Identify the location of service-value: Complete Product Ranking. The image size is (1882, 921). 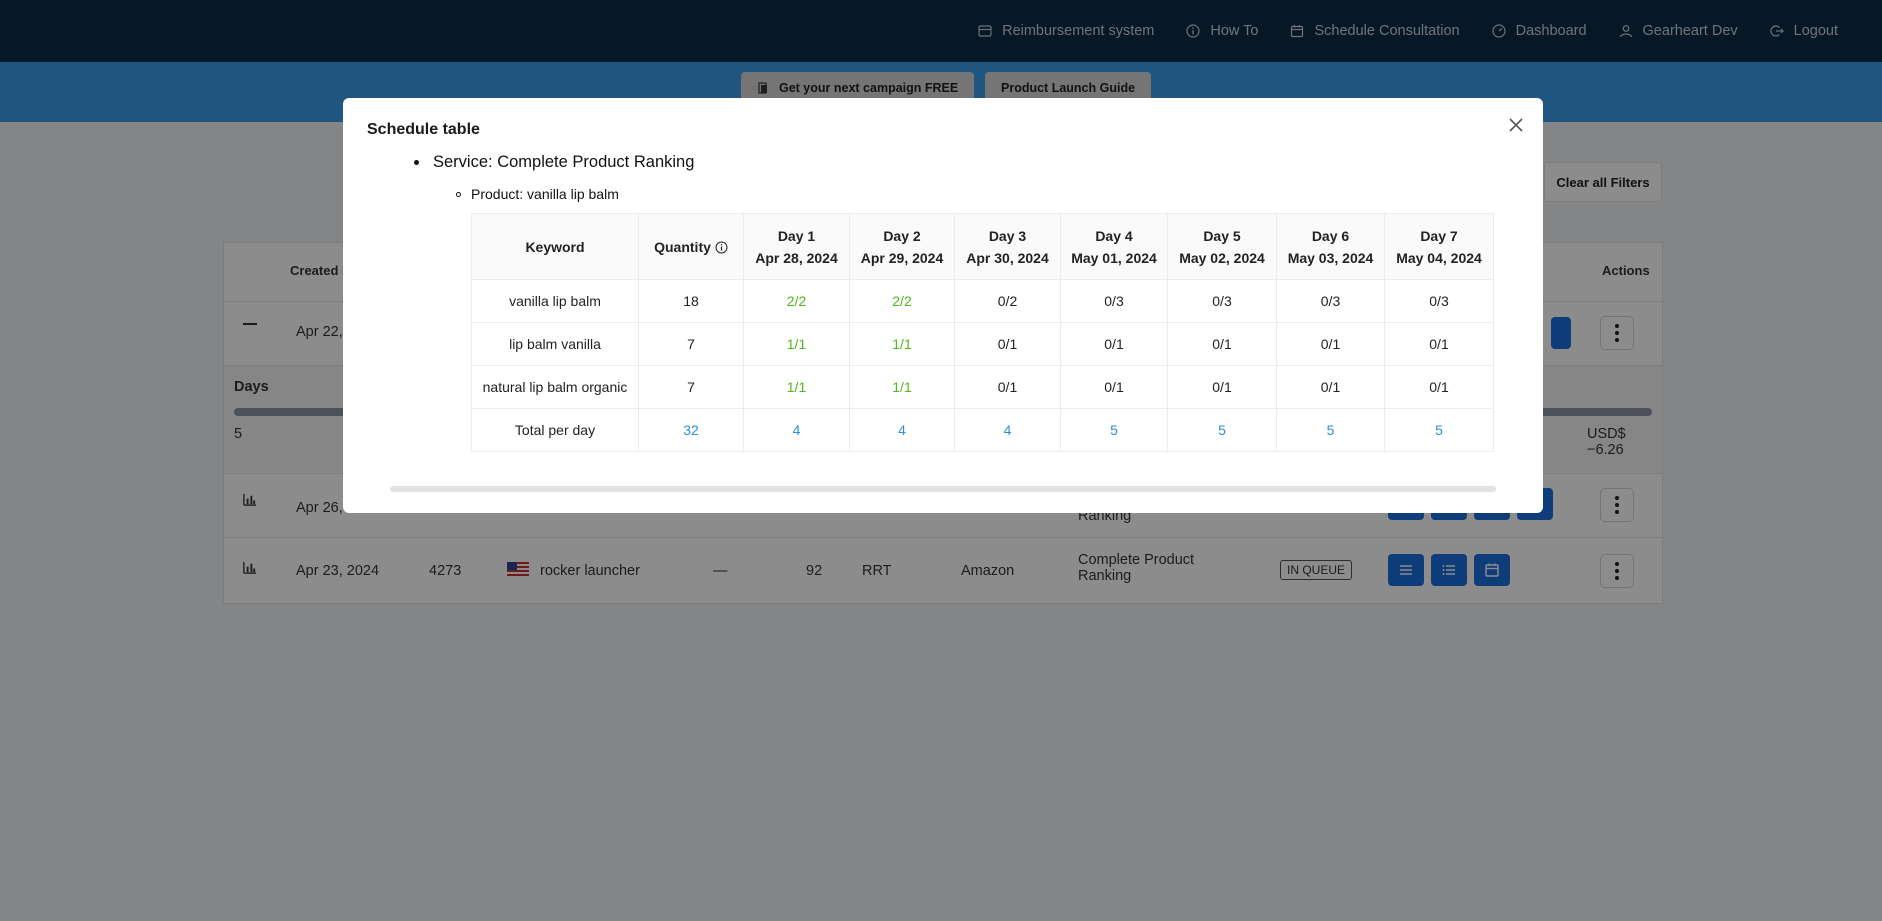
(596, 162).